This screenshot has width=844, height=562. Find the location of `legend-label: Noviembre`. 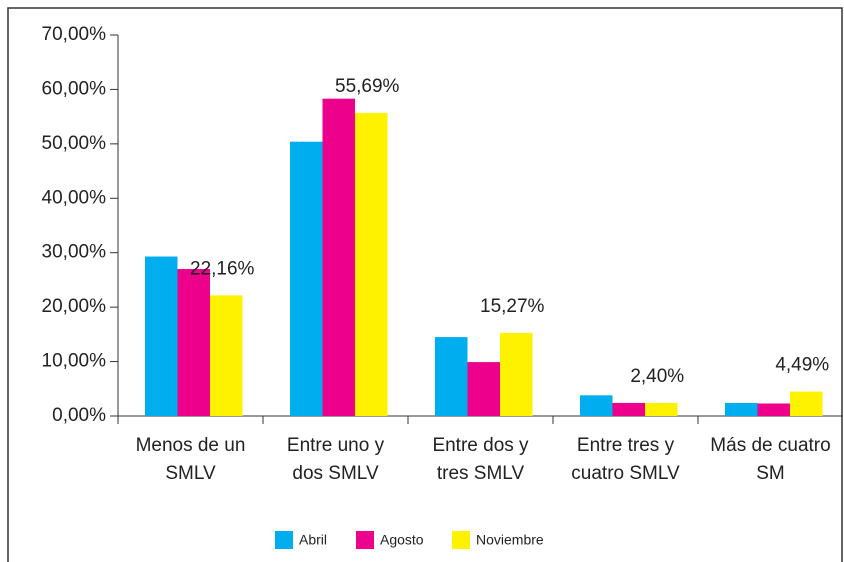

legend-label: Noviembre is located at coordinates (510, 540).